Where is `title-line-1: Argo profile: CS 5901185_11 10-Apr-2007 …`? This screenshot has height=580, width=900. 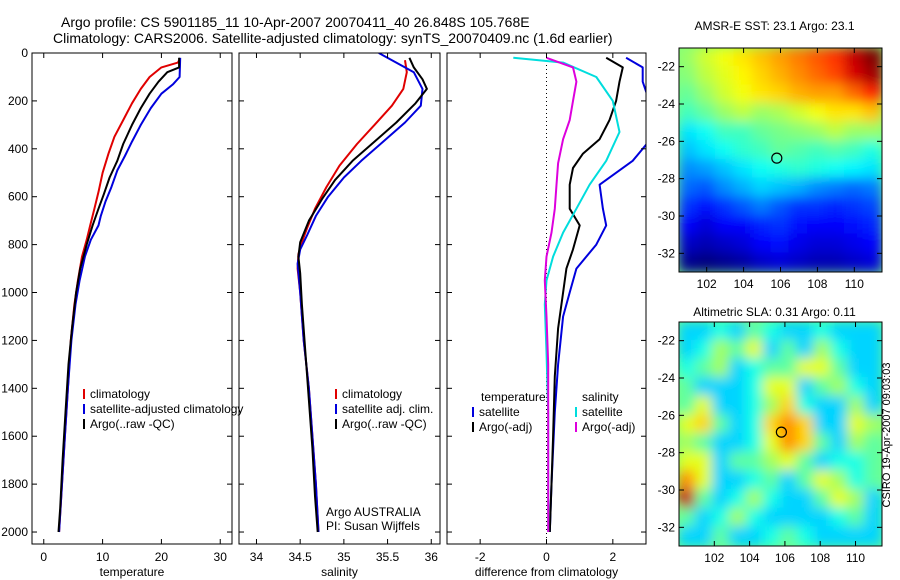
title-line-1: Argo profile: CS 5901185_11 10-Apr-2007 … is located at coordinates (295, 22).